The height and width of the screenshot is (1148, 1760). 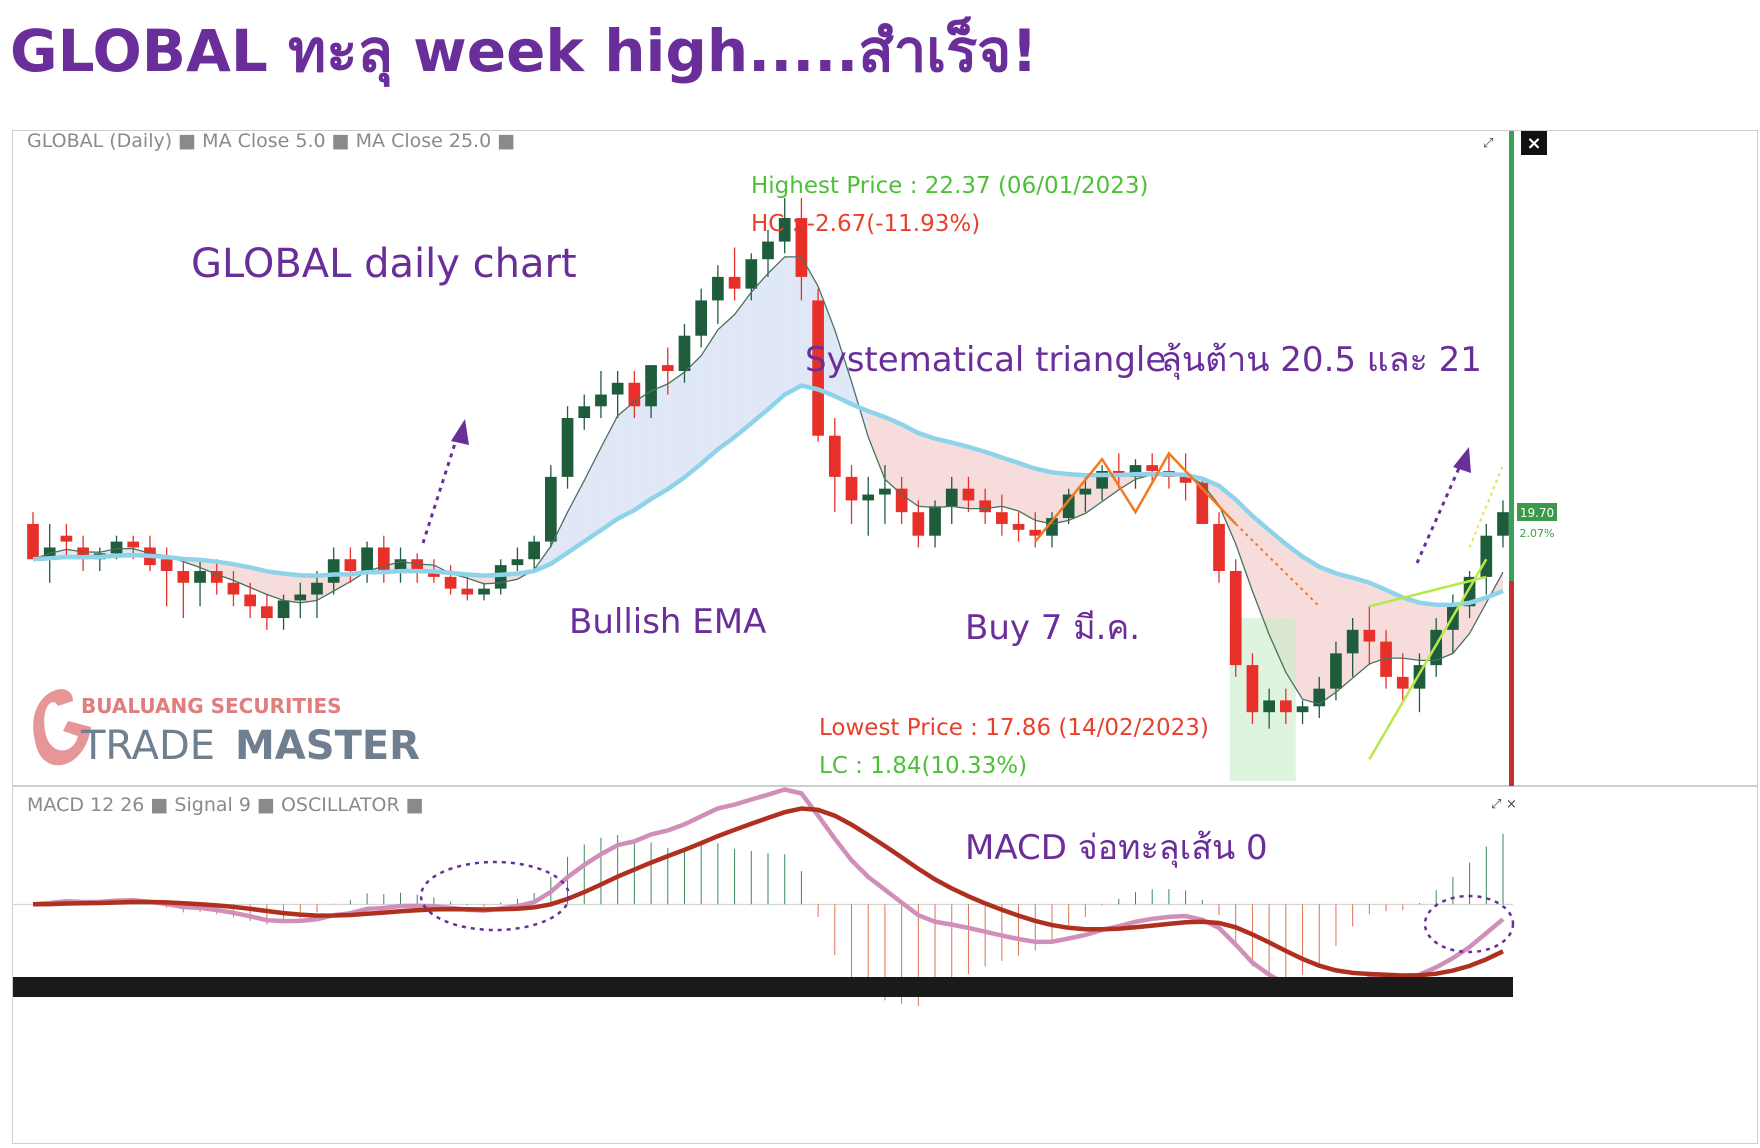 I want to click on annotation-bullish-ema: Bullish EMA, so click(x=667, y=622).